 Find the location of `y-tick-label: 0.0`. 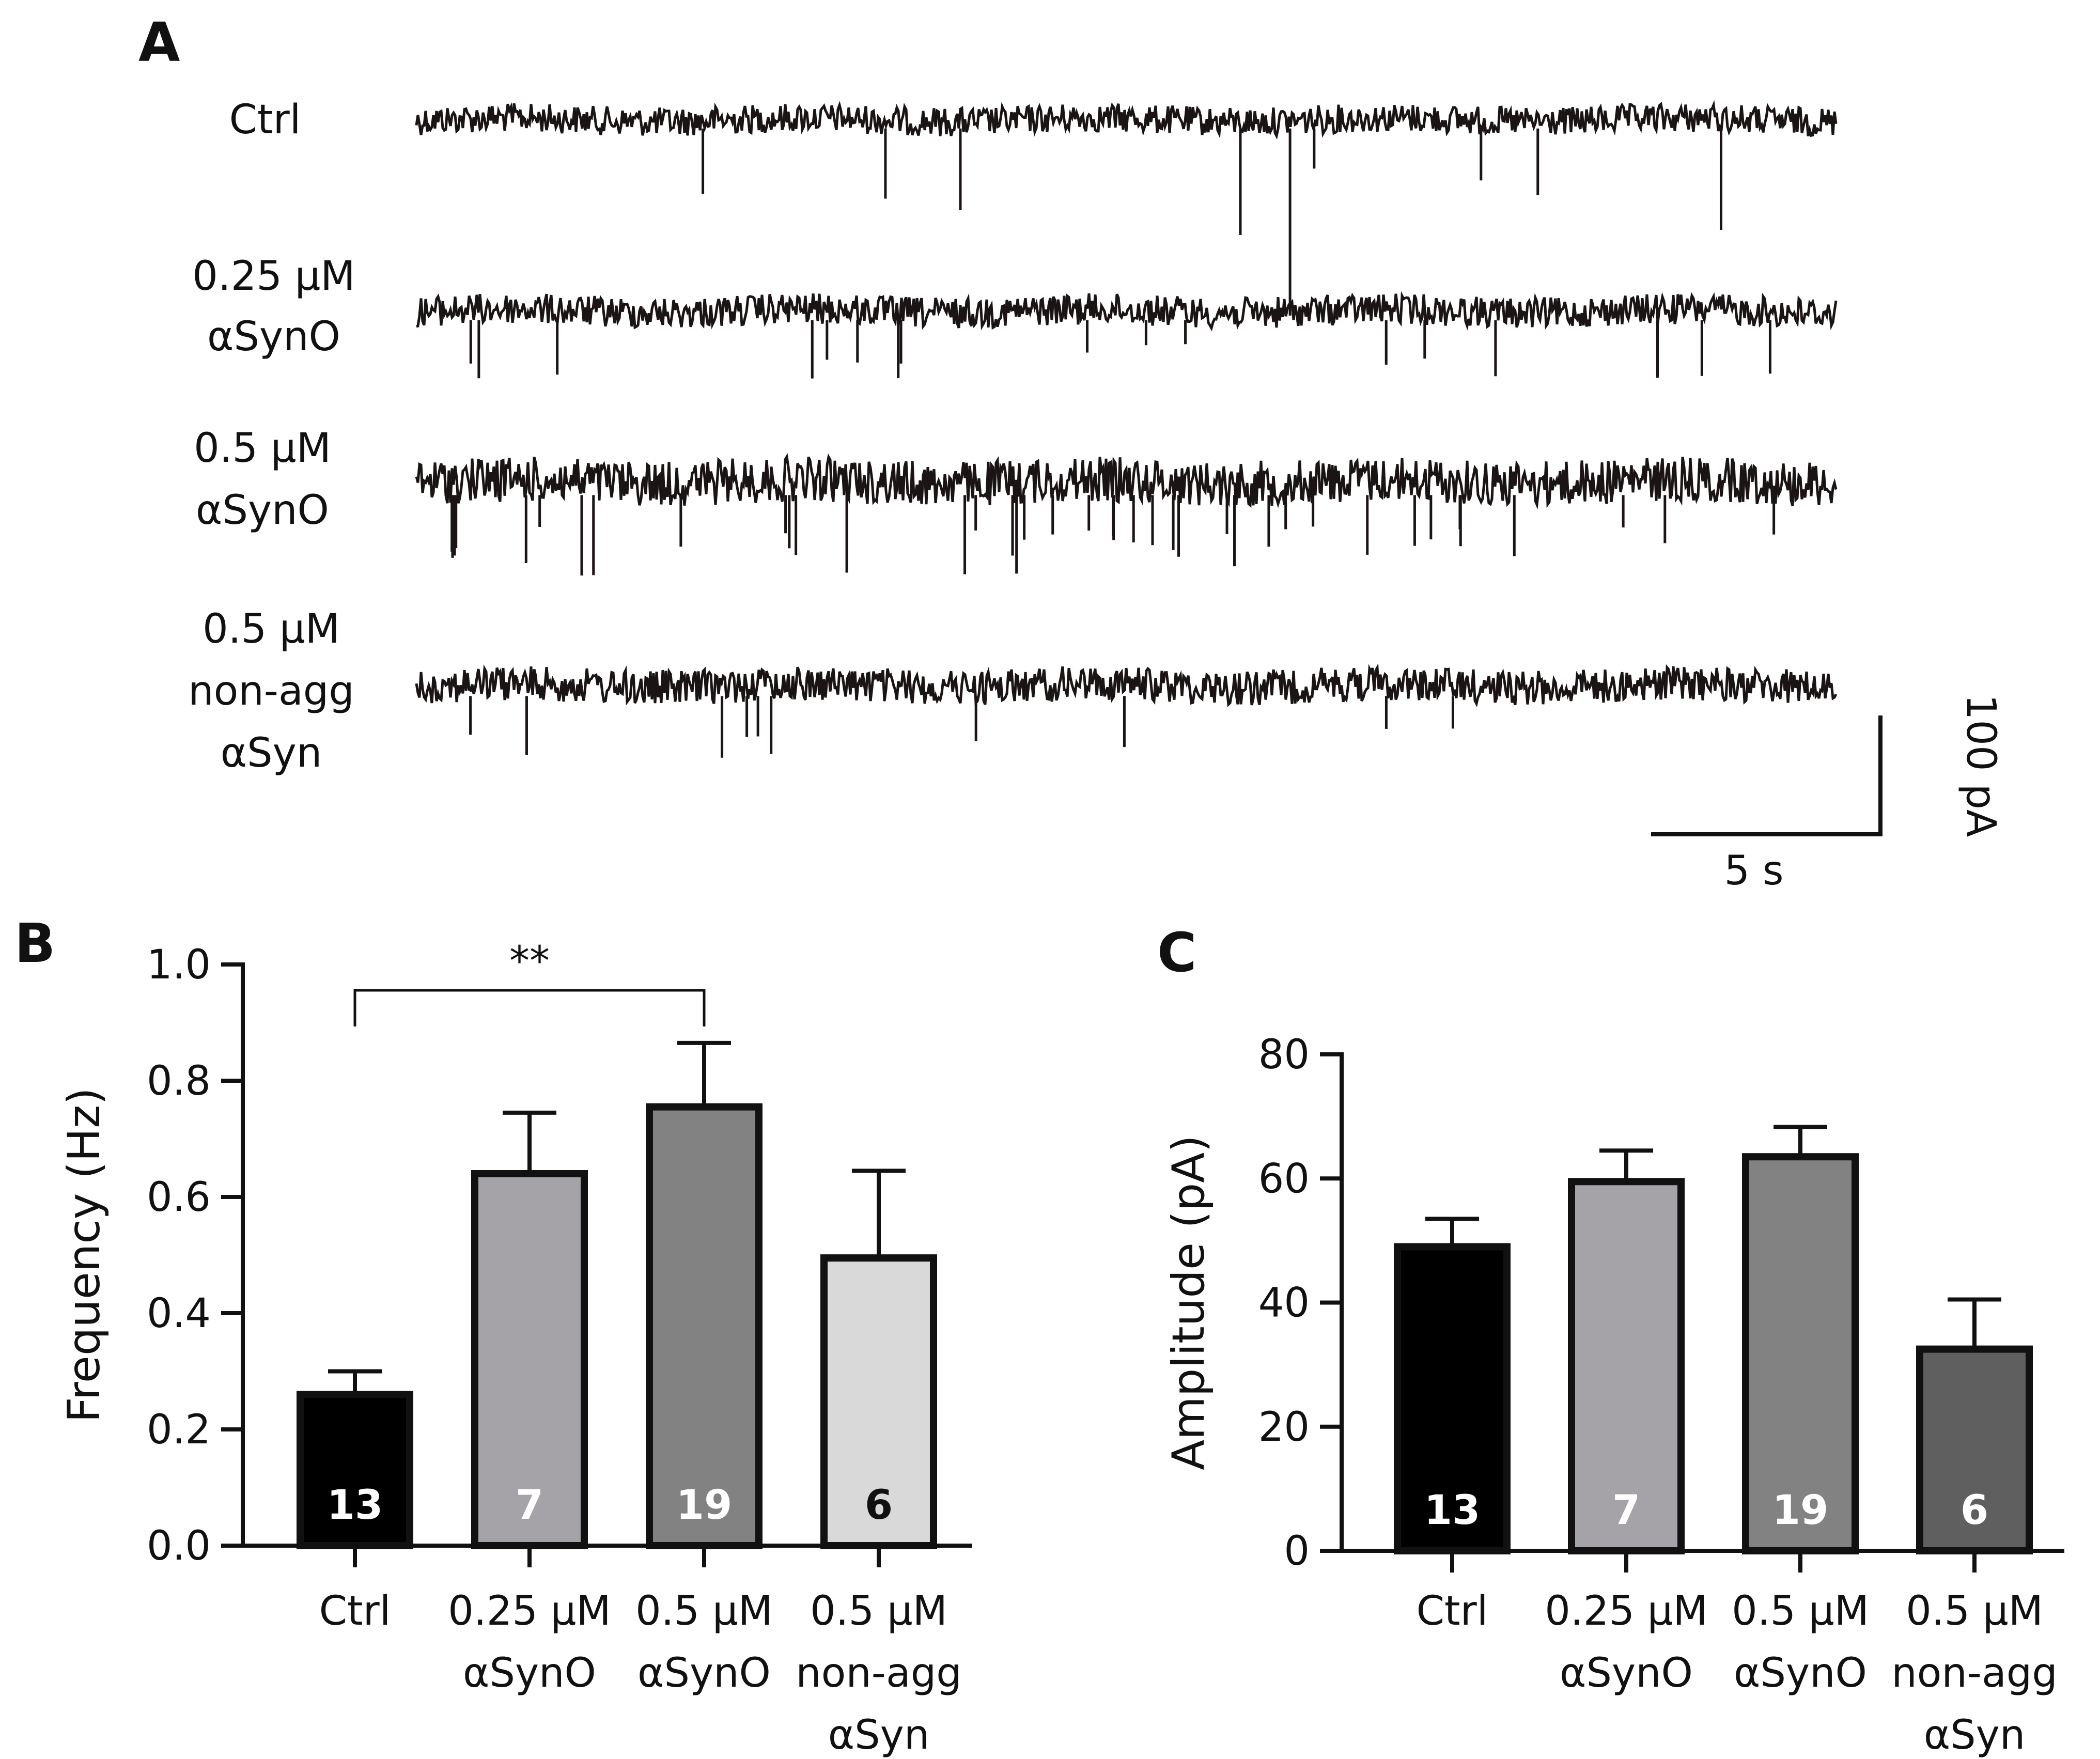

y-tick-label: 0.0 is located at coordinates (179, 1546).